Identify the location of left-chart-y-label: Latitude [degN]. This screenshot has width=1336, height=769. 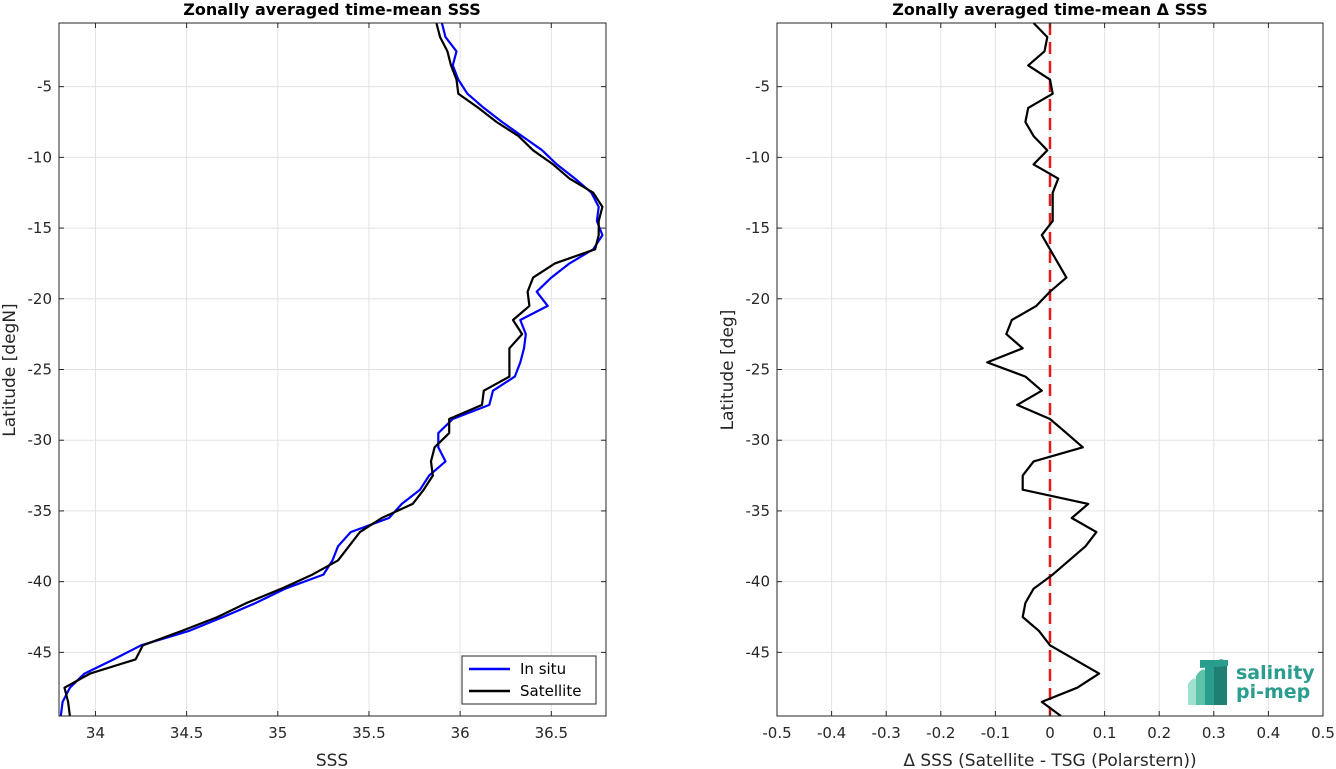
(10, 369).